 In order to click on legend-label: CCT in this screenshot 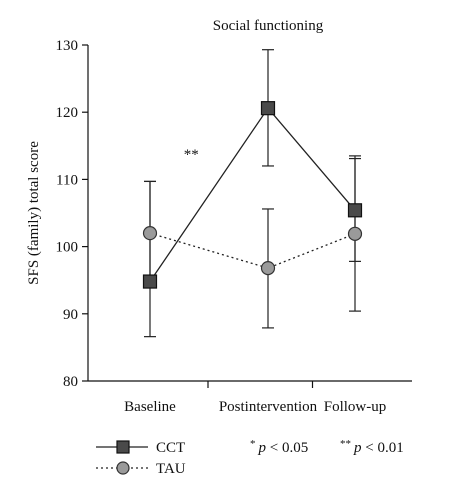, I will do `click(170, 448)`.